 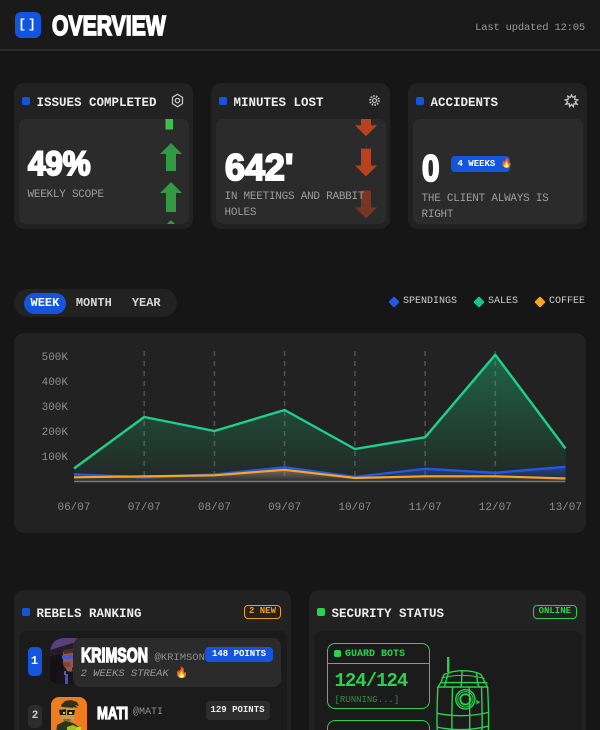 I want to click on svg-text: 08/07, so click(x=214, y=508).